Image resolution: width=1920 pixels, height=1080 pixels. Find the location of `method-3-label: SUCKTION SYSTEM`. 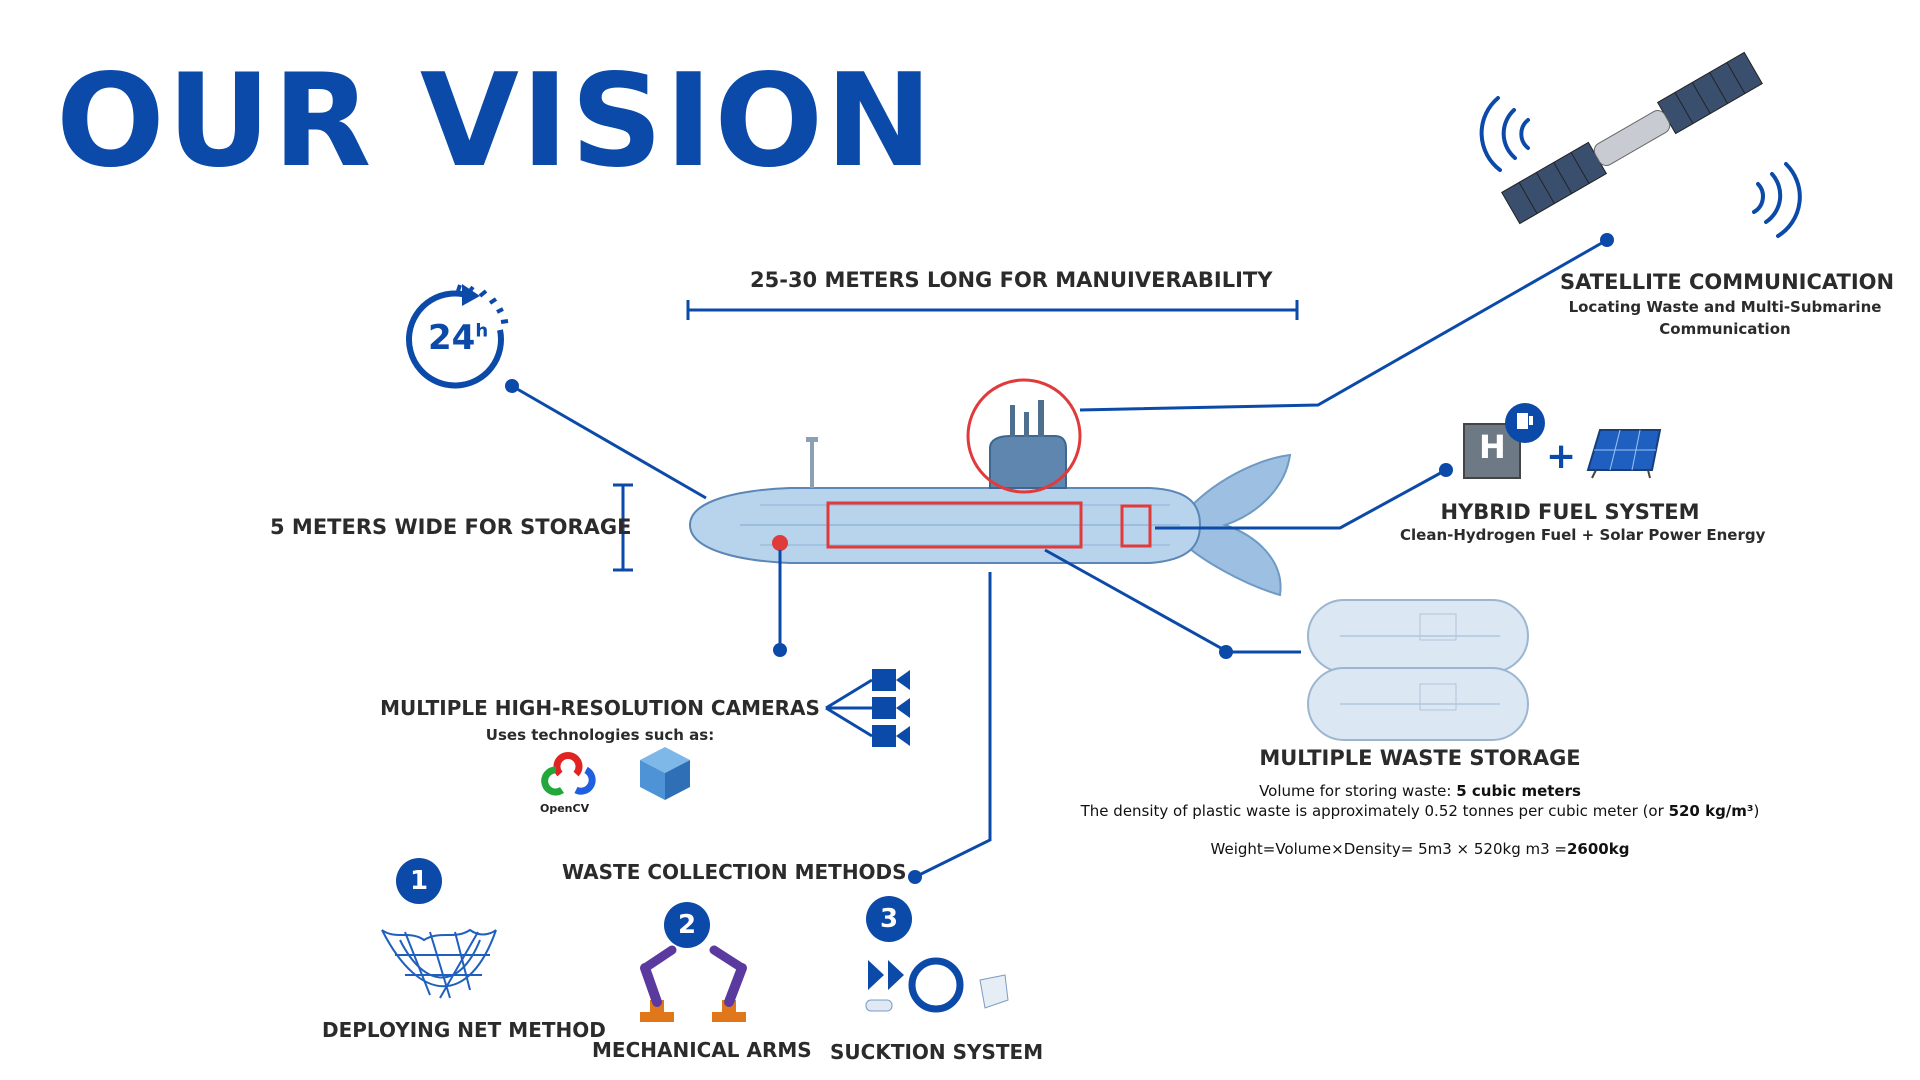

method-3-label: SUCKTION SYSTEM is located at coordinates (937, 1052).